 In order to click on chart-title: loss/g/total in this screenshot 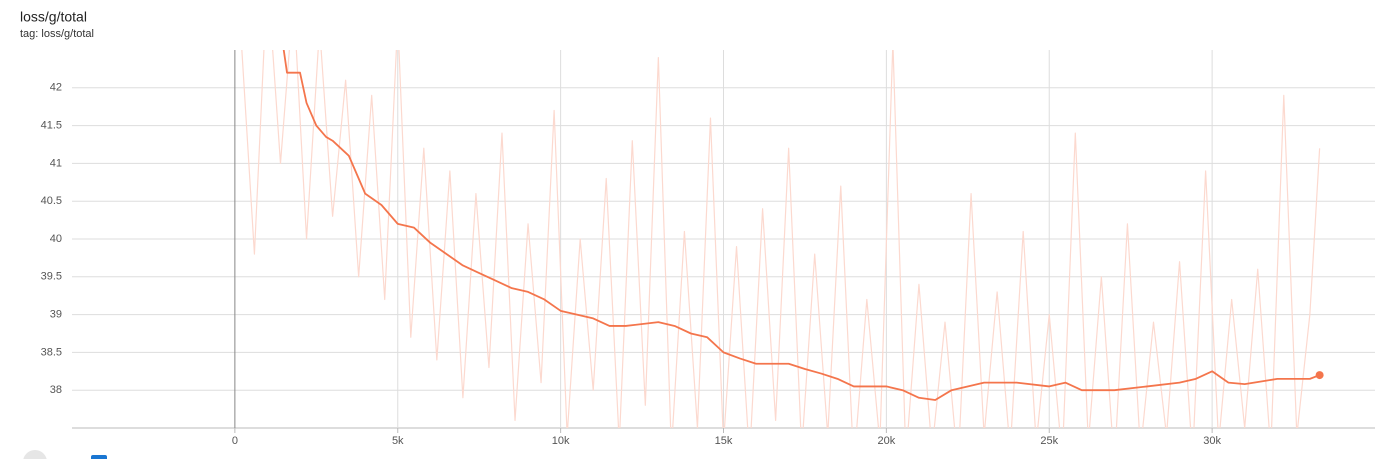, I will do `click(53, 17)`.